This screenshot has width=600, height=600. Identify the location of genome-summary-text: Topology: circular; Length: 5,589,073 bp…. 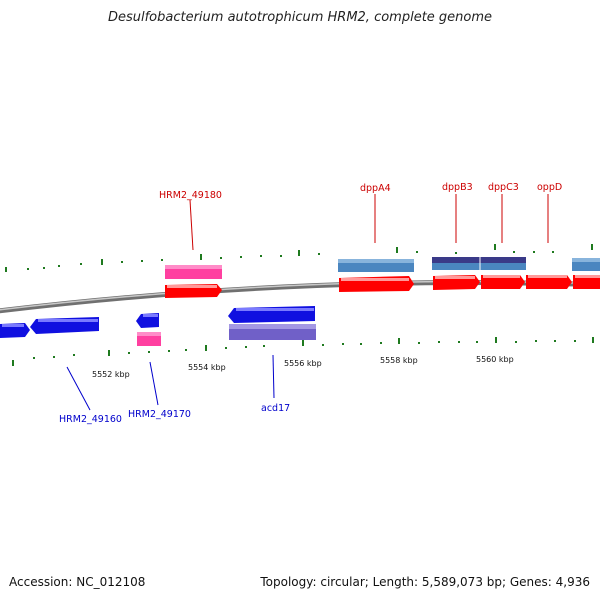
(425, 582).